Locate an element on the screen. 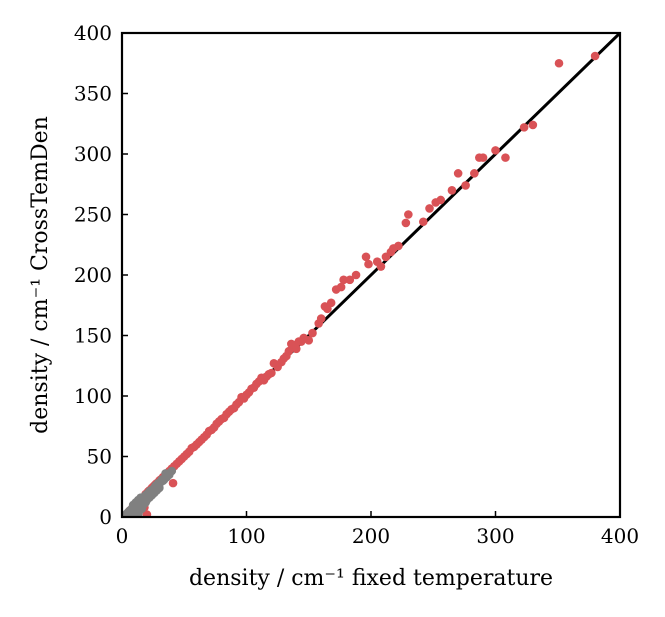  y-tick-label: 0 is located at coordinates (105, 517).